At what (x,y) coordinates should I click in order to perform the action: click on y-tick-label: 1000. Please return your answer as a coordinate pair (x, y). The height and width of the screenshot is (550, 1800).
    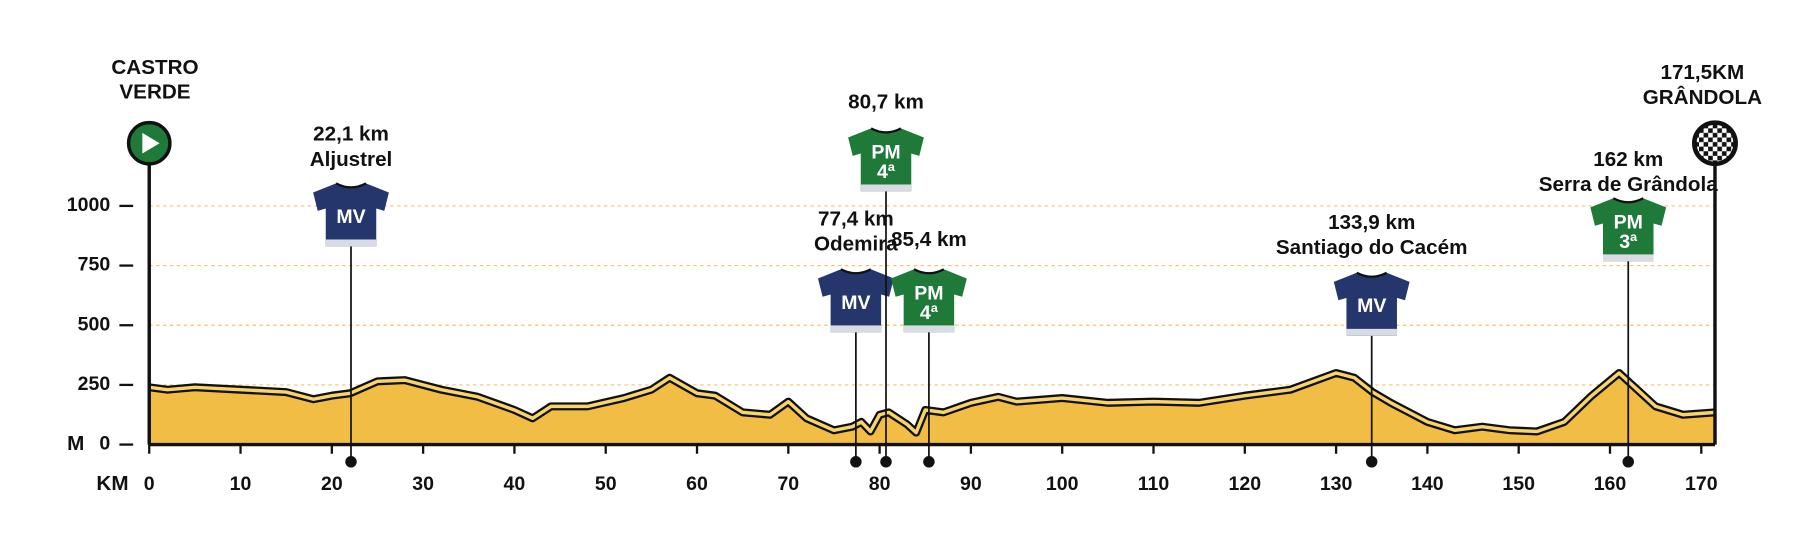
    Looking at the image, I should click on (89, 205).